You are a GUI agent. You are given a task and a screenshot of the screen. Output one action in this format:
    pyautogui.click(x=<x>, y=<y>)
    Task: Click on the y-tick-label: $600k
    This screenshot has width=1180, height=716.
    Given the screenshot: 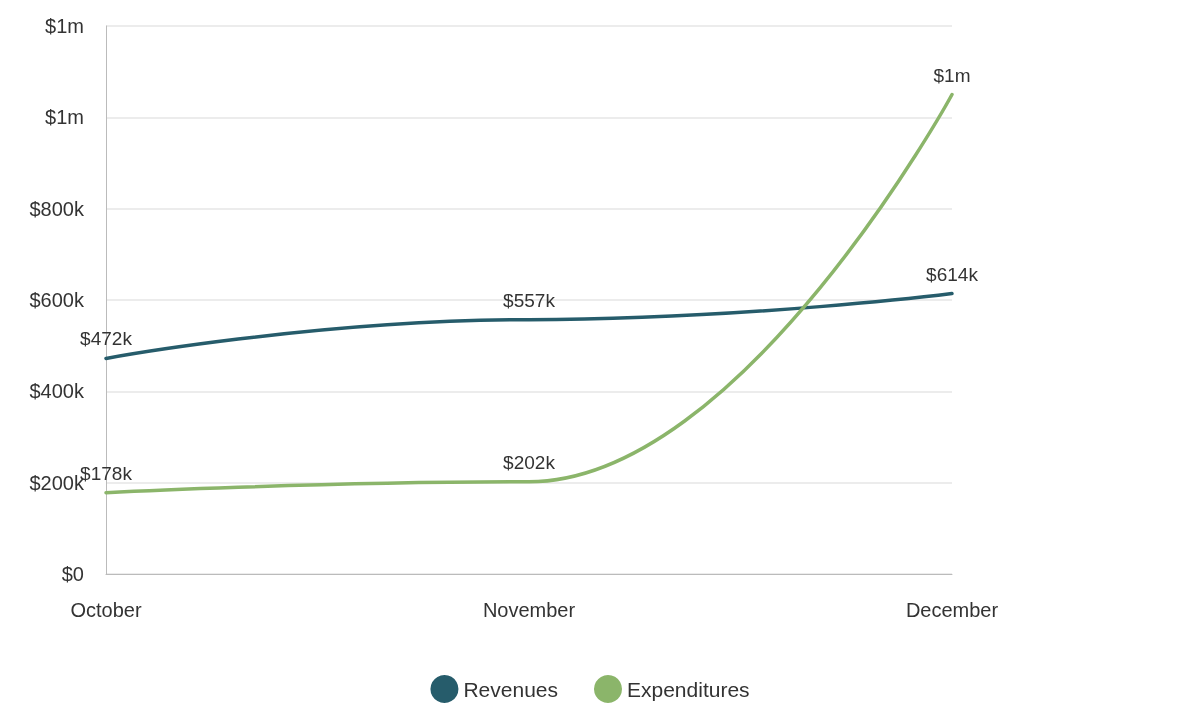 What is the action you would take?
    pyautogui.click(x=57, y=300)
    